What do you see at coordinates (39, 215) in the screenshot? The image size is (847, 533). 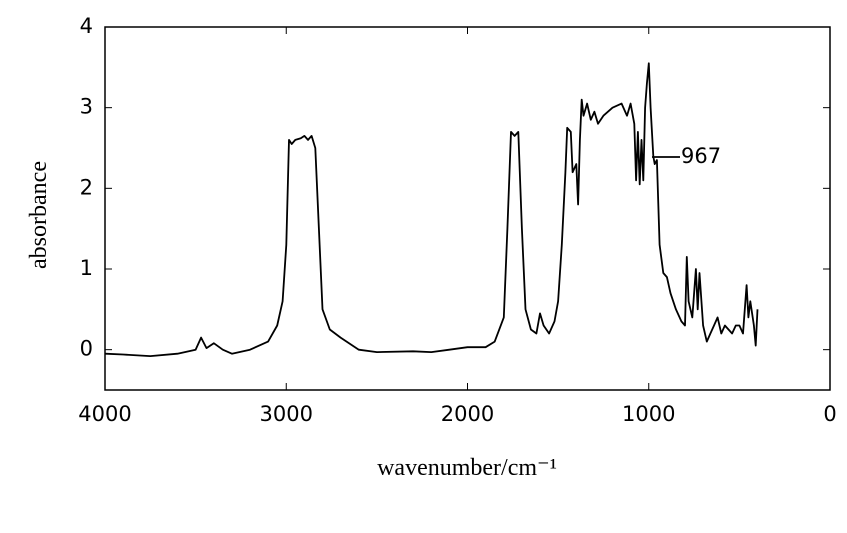 I see `y-axis-label: absorbance` at bounding box center [39, 215].